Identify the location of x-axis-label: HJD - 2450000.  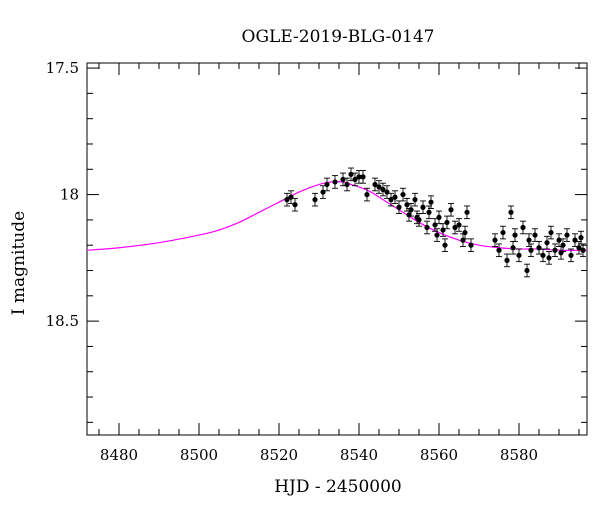
(338, 487).